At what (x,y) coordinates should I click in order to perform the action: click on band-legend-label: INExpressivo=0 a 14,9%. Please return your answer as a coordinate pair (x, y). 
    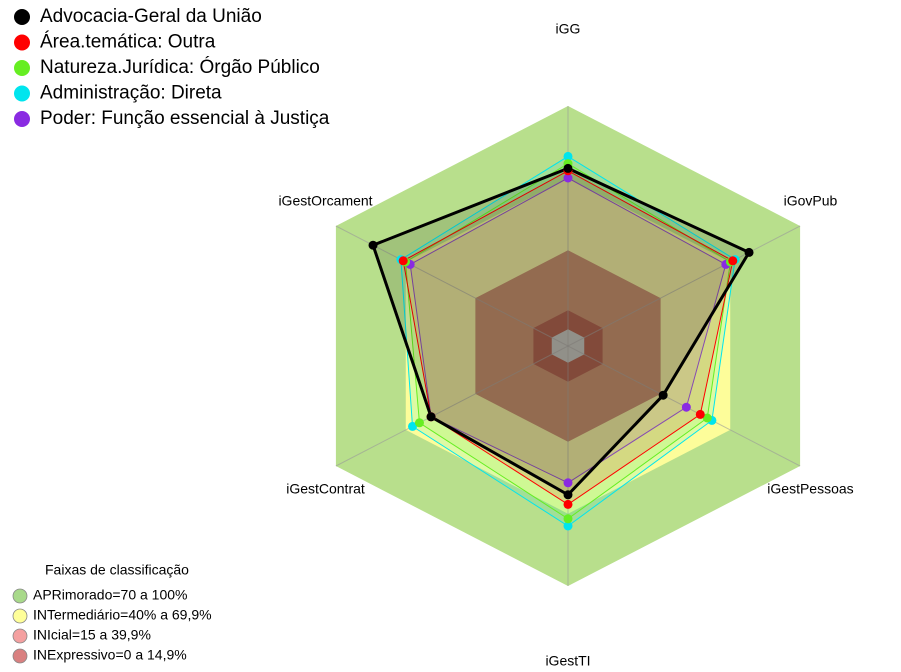
    Looking at the image, I should click on (110, 655).